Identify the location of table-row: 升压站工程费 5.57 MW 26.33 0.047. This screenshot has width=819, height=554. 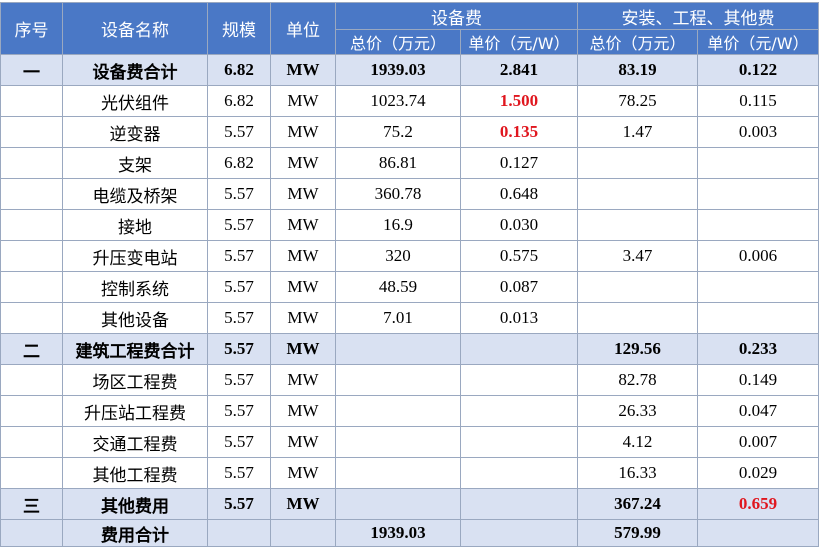
(409, 411).